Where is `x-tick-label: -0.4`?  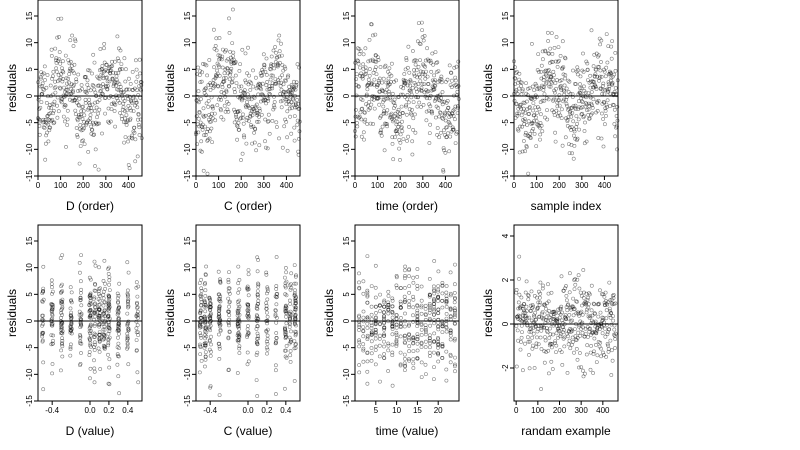 x-tick-label: -0.4 is located at coordinates (210, 410).